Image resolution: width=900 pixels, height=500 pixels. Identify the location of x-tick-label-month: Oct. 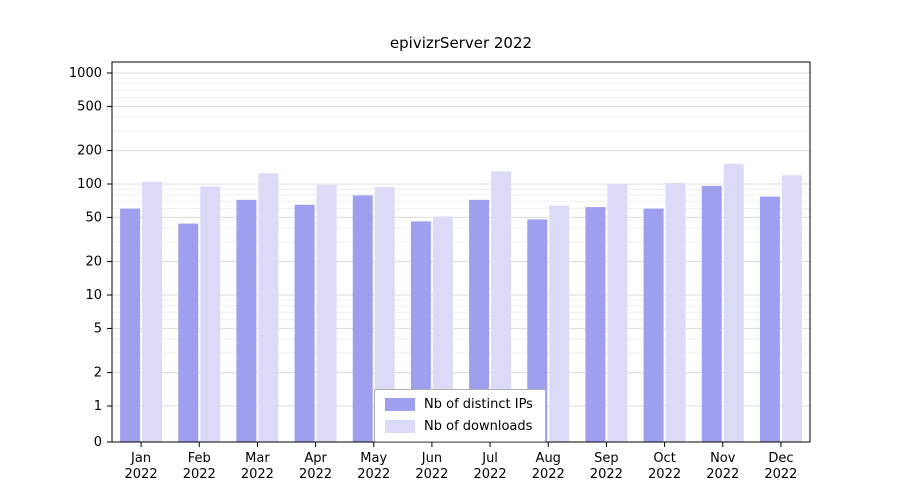
(664, 458).